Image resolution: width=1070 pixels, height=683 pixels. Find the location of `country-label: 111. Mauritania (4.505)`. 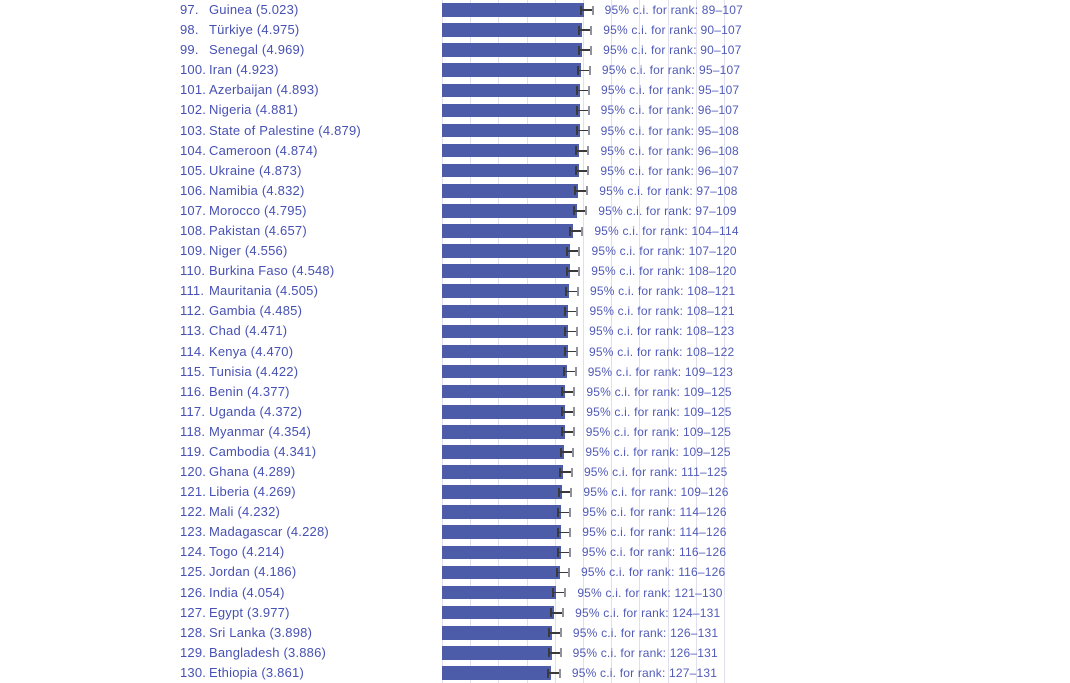

country-label: 111. Mauritania (4.505) is located at coordinates (249, 291).